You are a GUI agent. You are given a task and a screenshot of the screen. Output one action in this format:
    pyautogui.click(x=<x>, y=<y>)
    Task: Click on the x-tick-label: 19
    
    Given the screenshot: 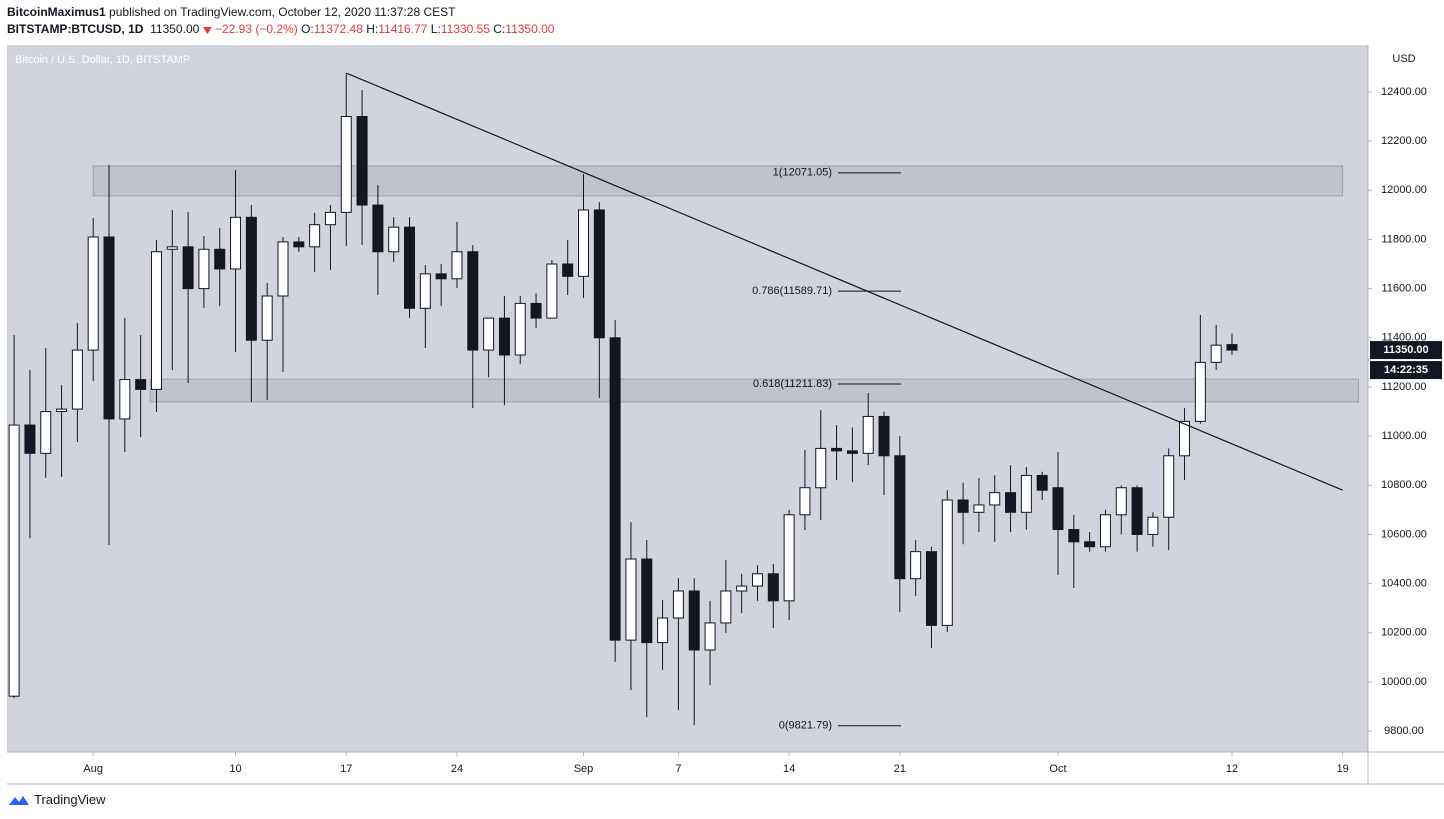 What is the action you would take?
    pyautogui.click(x=1343, y=769)
    